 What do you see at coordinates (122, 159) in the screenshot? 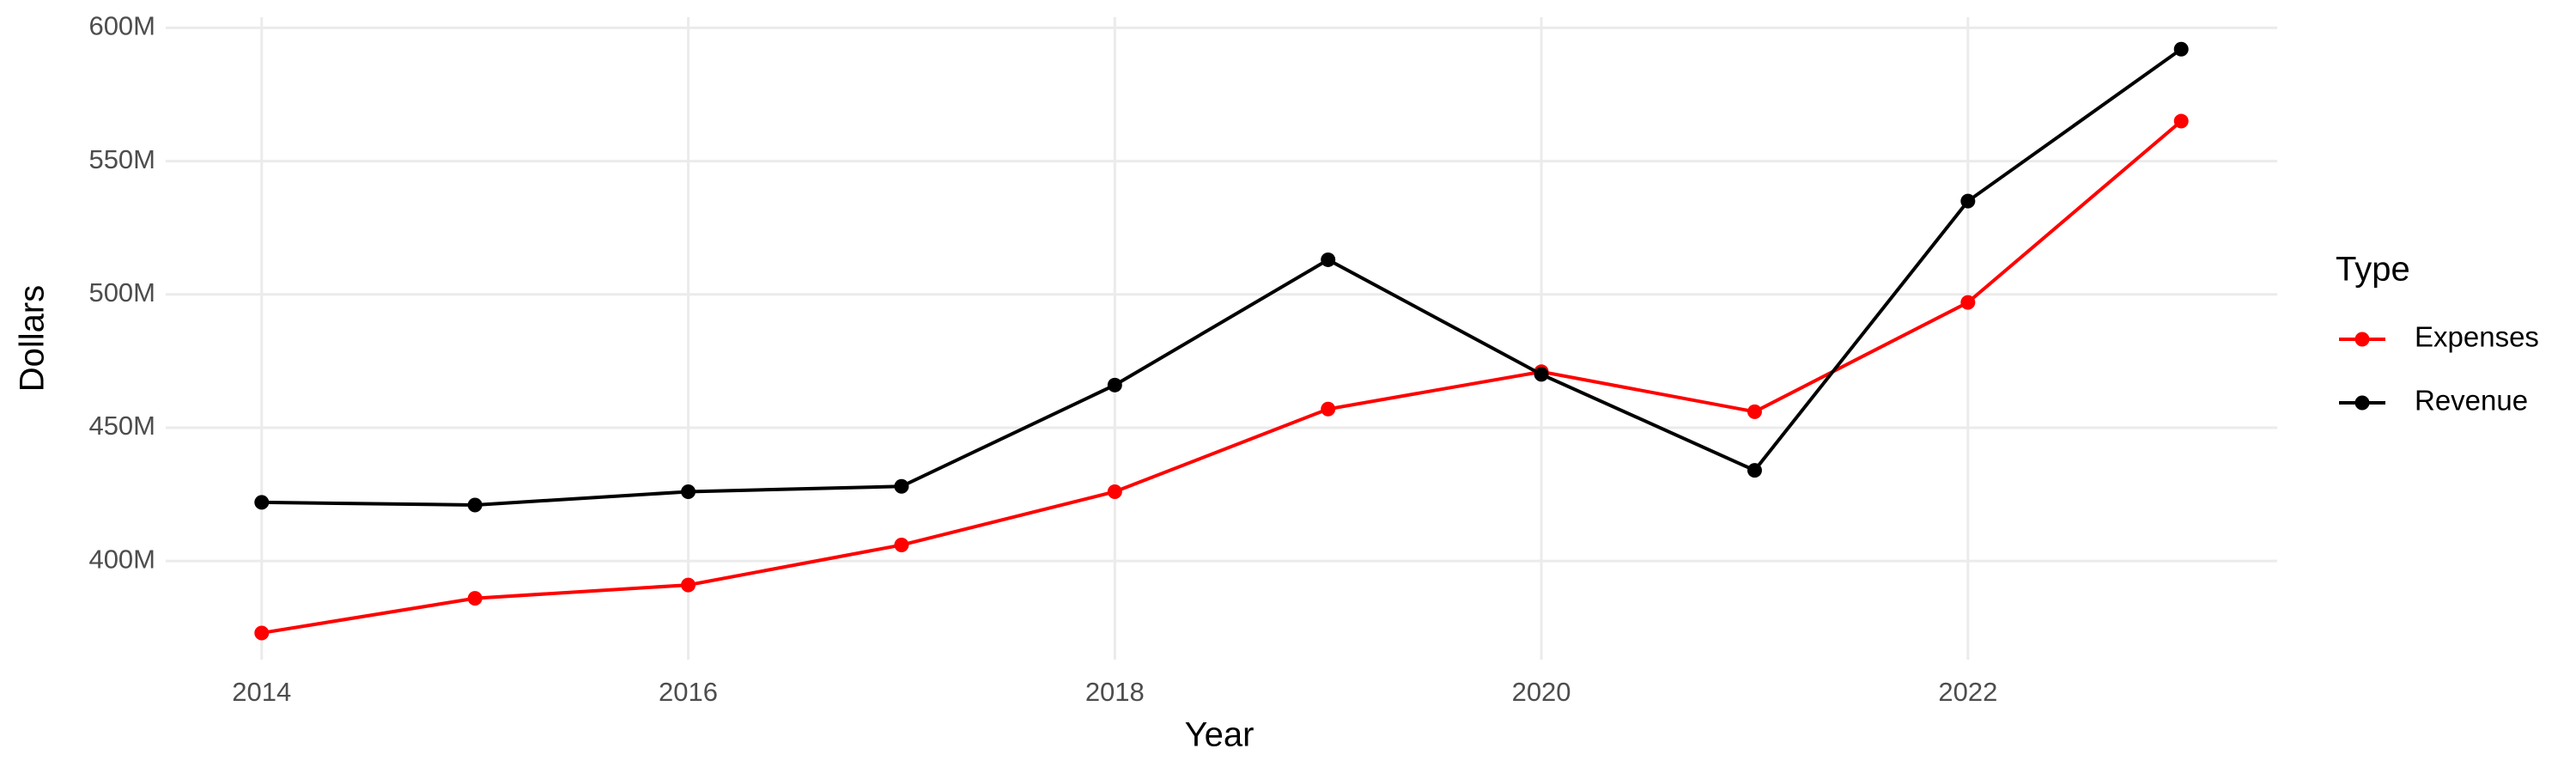
I see `y-tick-label: 550M` at bounding box center [122, 159].